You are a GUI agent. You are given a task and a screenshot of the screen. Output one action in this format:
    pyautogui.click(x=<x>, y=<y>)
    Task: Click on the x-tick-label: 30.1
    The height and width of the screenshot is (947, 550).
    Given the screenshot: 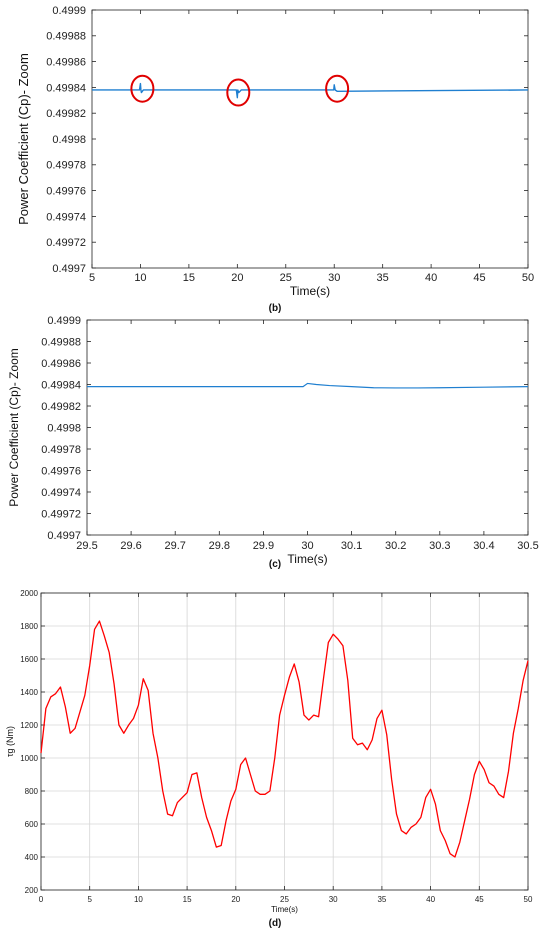 What is the action you would take?
    pyautogui.click(x=351, y=546)
    